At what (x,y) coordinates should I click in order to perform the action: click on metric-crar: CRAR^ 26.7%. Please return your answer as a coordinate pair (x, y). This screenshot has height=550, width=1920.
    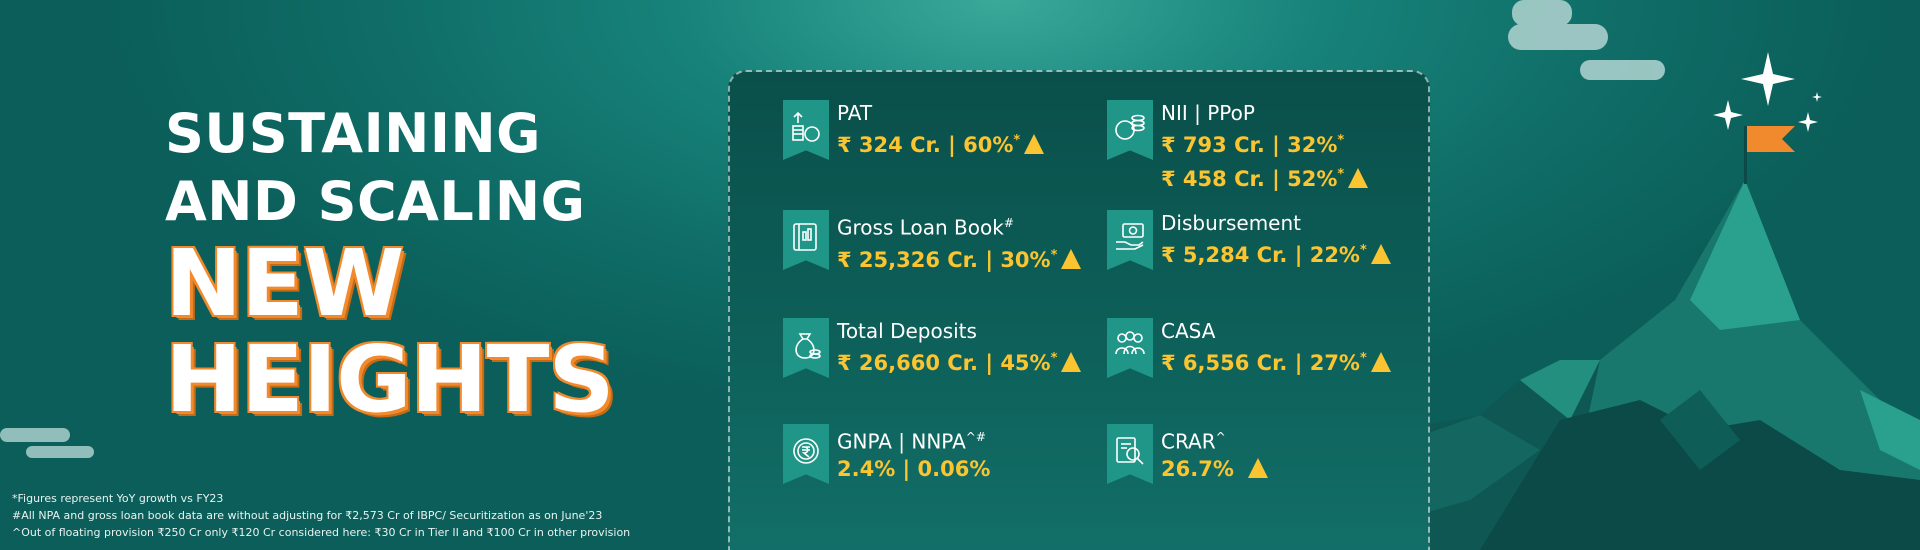
    Looking at the image, I should click on (1187, 454).